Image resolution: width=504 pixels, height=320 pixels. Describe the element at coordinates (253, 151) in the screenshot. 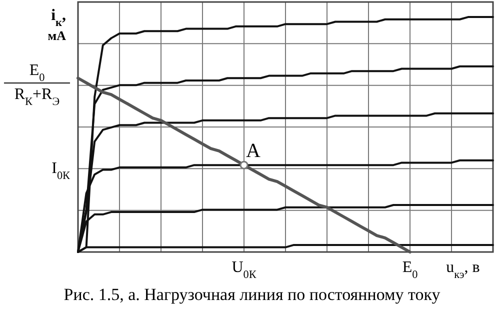

I see `annotation: A` at that location.